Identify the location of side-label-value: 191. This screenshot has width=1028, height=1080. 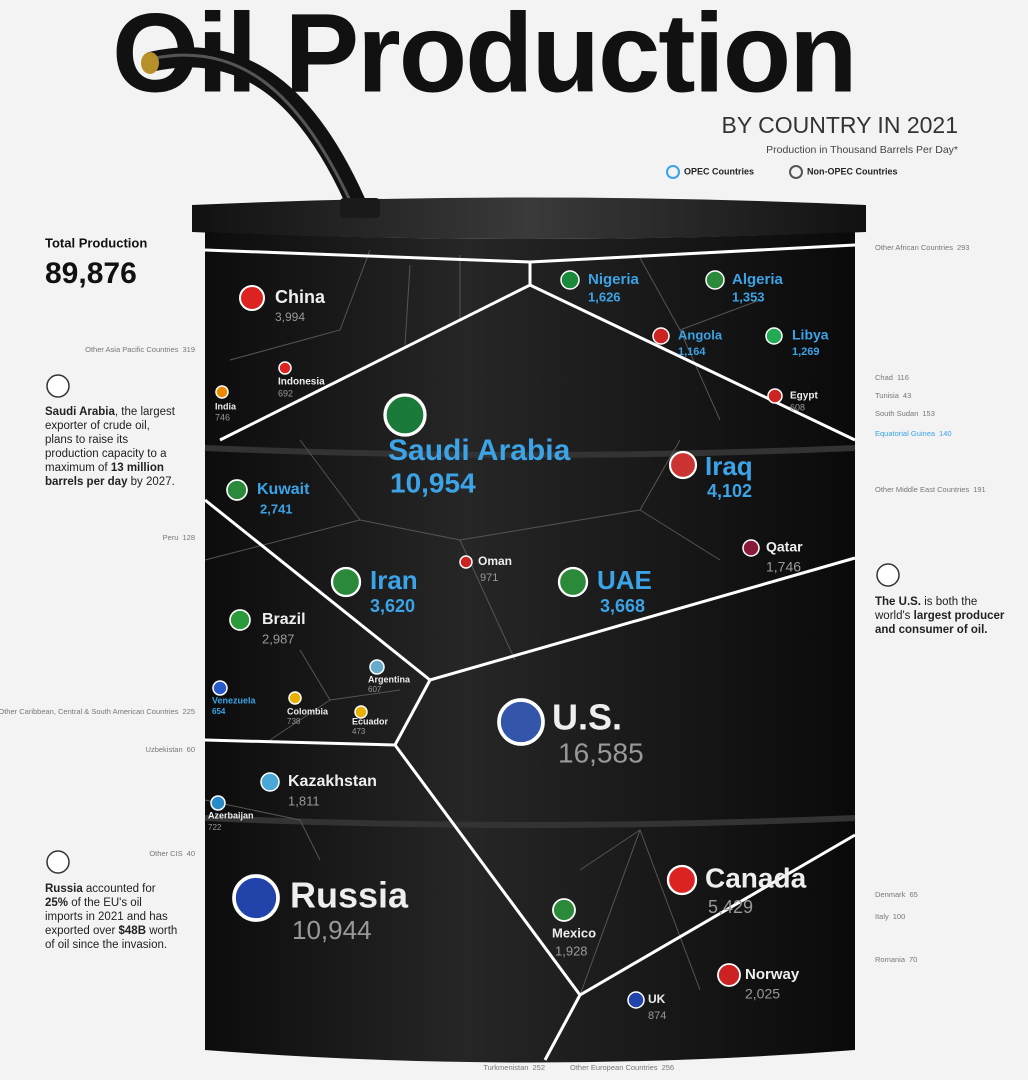
(979, 489).